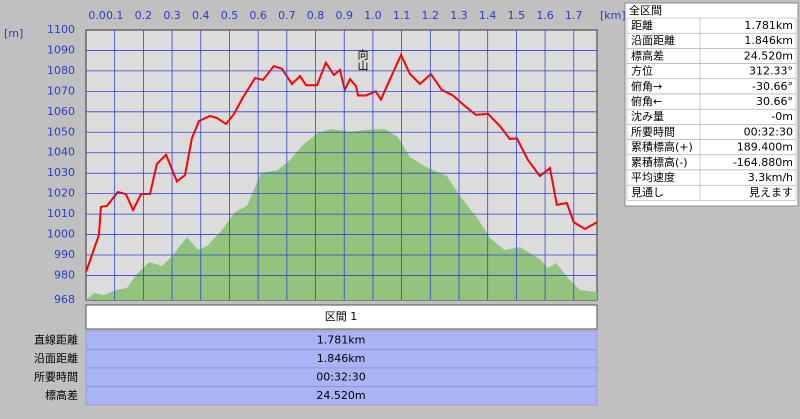 This screenshot has height=419, width=800. Describe the element at coordinates (373, 15) in the screenshot. I see `x-tick-label: 1.0` at that location.